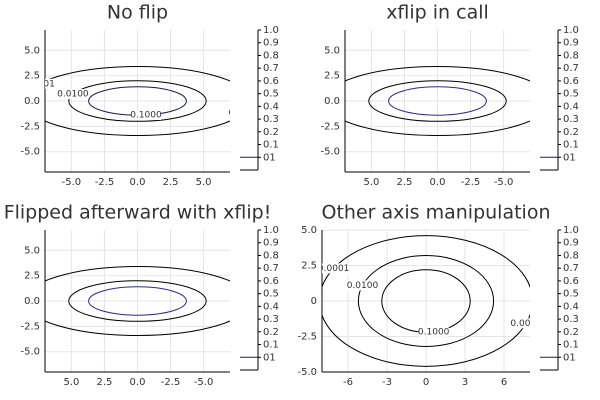 The height and width of the screenshot is (400, 600). I want to click on contour-label: 0.0100, so click(363, 286).